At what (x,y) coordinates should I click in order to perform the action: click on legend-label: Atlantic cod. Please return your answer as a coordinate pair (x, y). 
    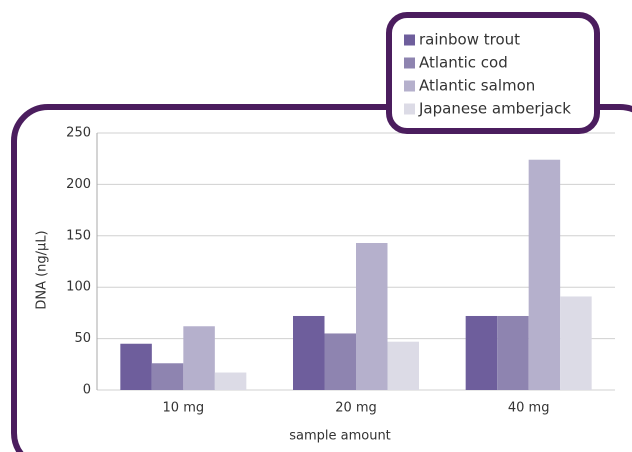
    Looking at the image, I should click on (463, 63).